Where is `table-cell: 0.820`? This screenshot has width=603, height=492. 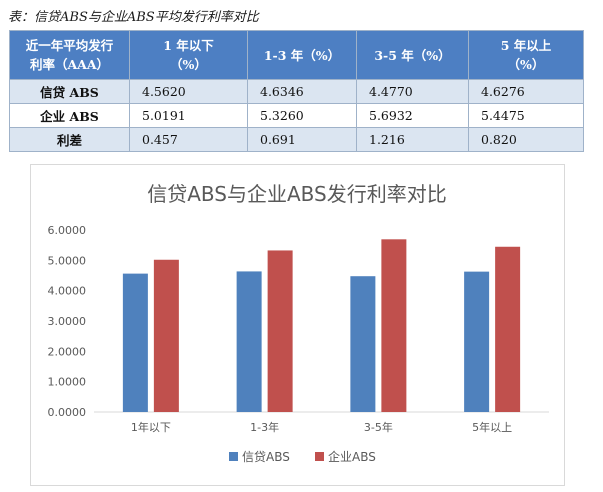 table-cell: 0.820 is located at coordinates (526, 139).